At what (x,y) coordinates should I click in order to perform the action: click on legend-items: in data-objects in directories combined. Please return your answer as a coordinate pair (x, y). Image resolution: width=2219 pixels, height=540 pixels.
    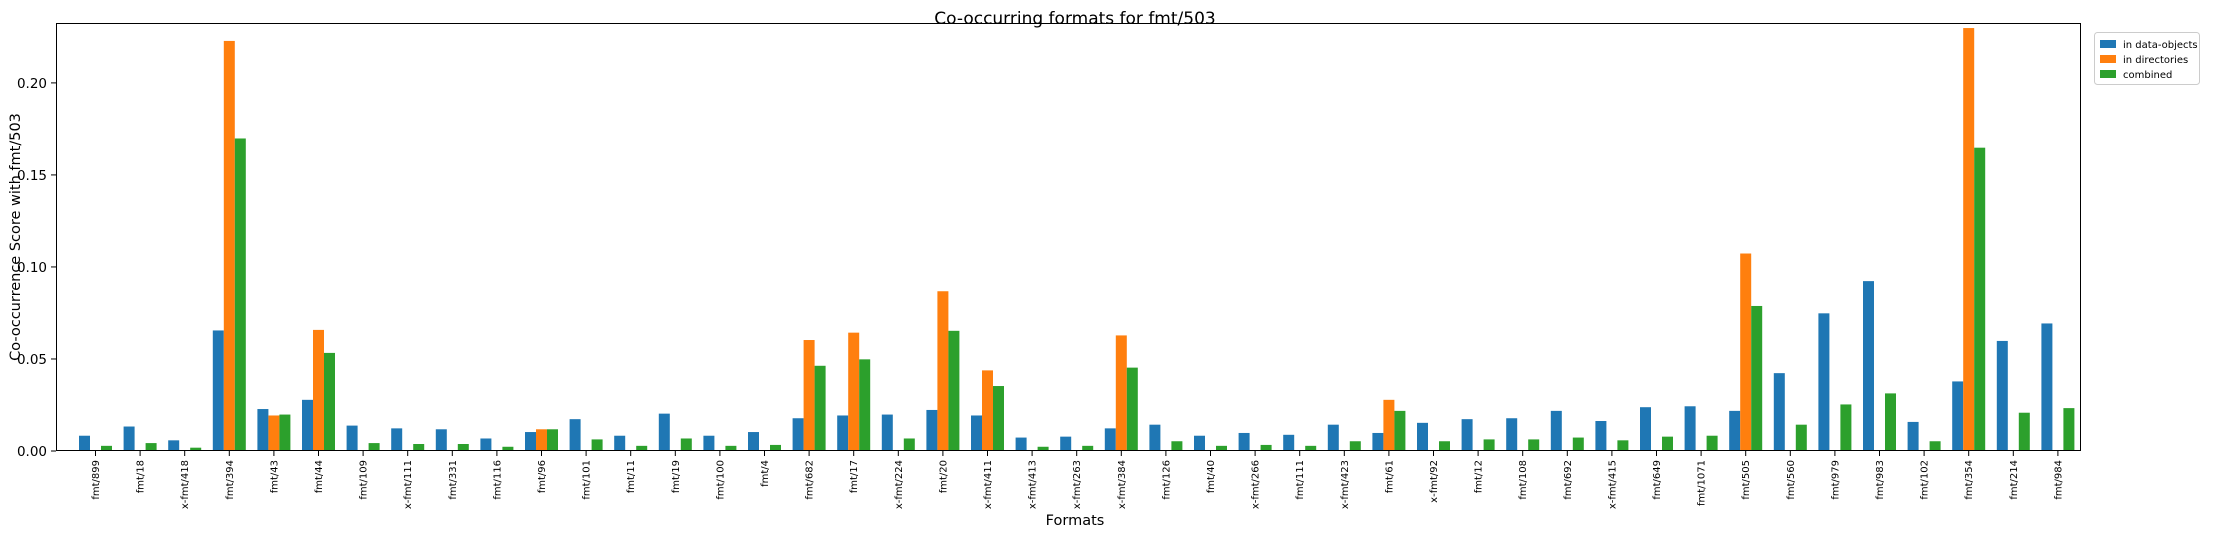
    Looking at the image, I should click on (2149, 60).